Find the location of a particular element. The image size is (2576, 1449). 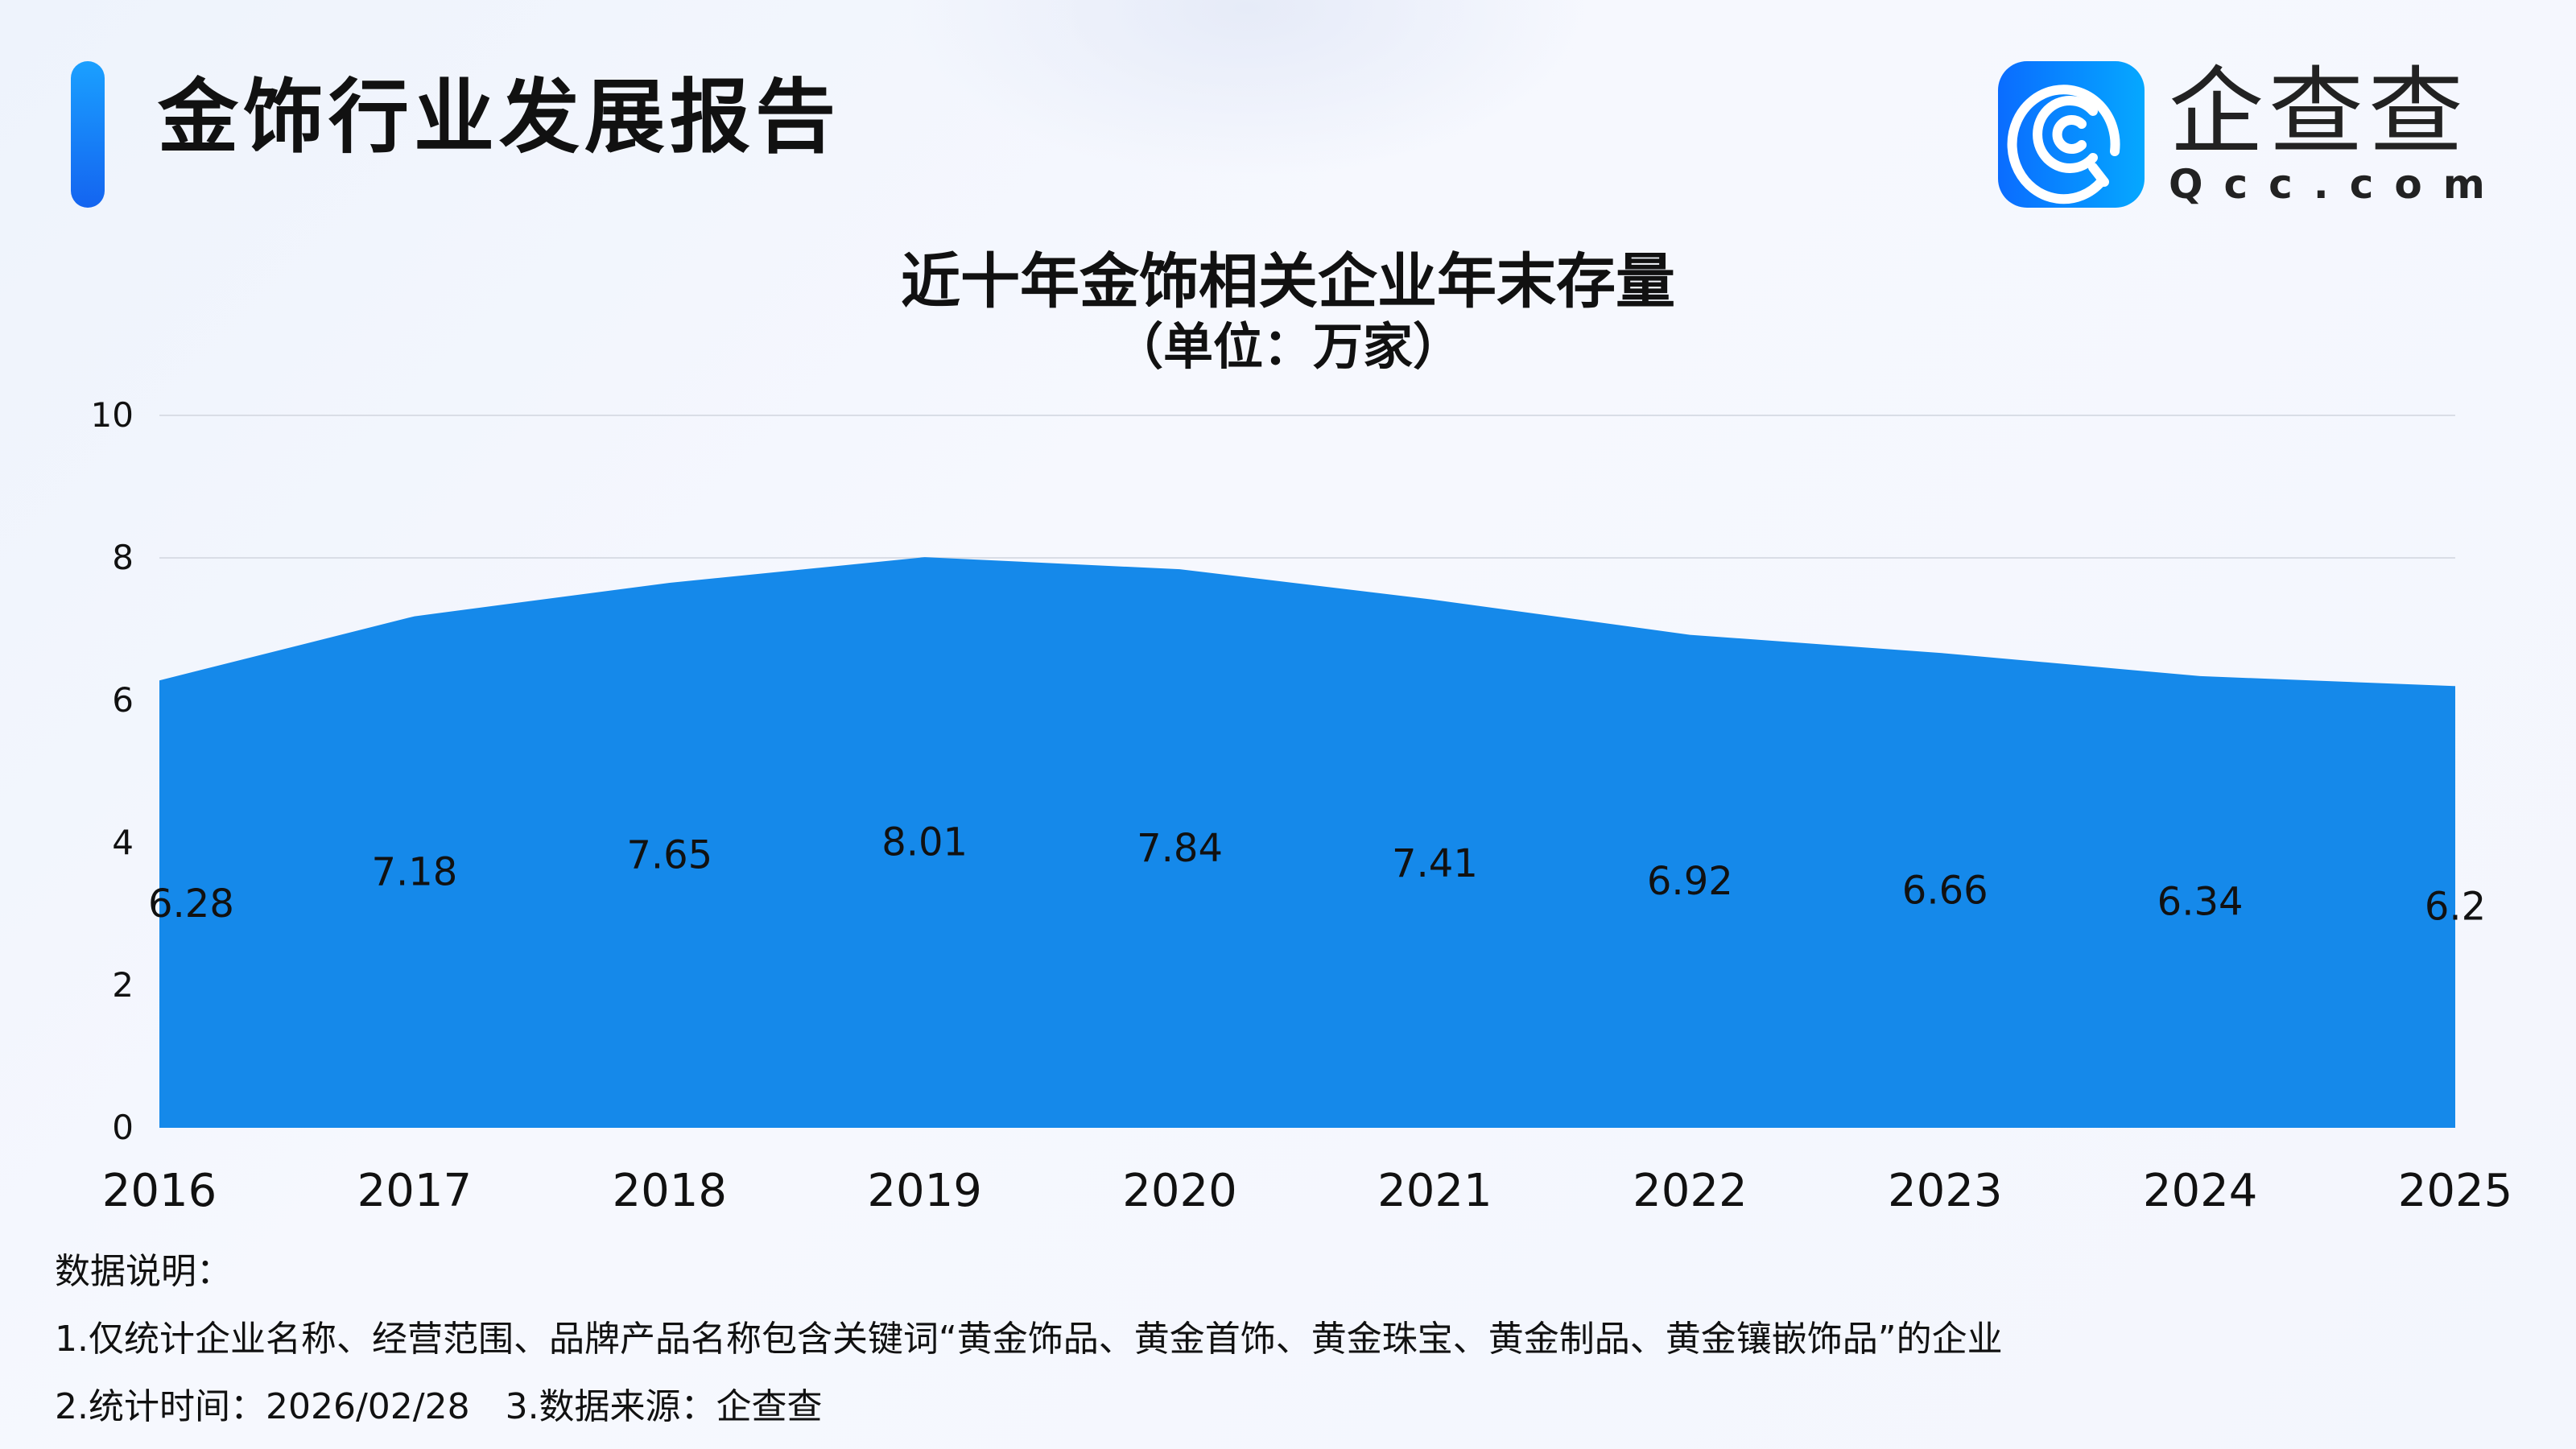

y-tick-label: 10 is located at coordinates (112, 415).